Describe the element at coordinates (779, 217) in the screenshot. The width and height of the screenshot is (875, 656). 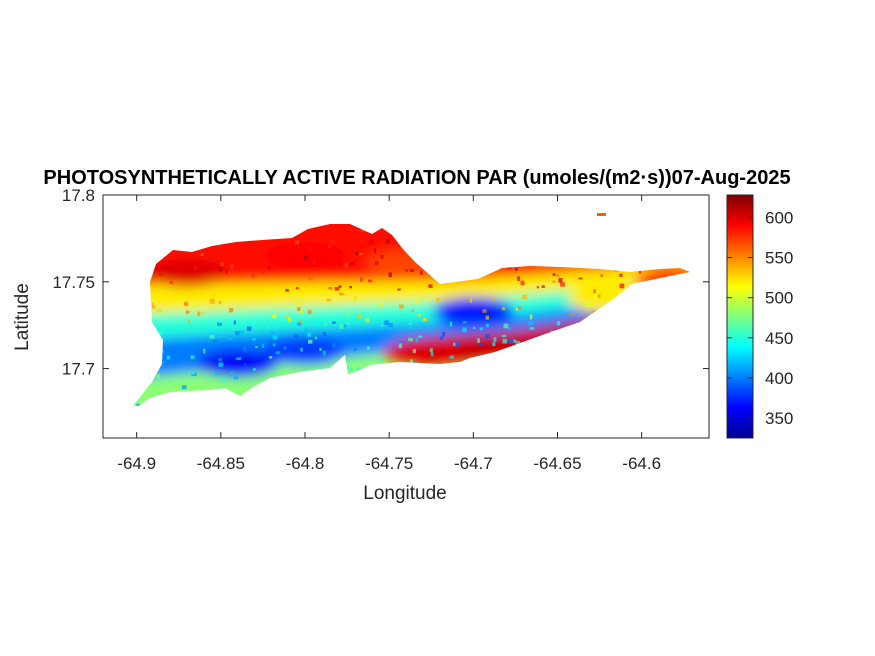
I see `colorbar-tick-label: 600` at that location.